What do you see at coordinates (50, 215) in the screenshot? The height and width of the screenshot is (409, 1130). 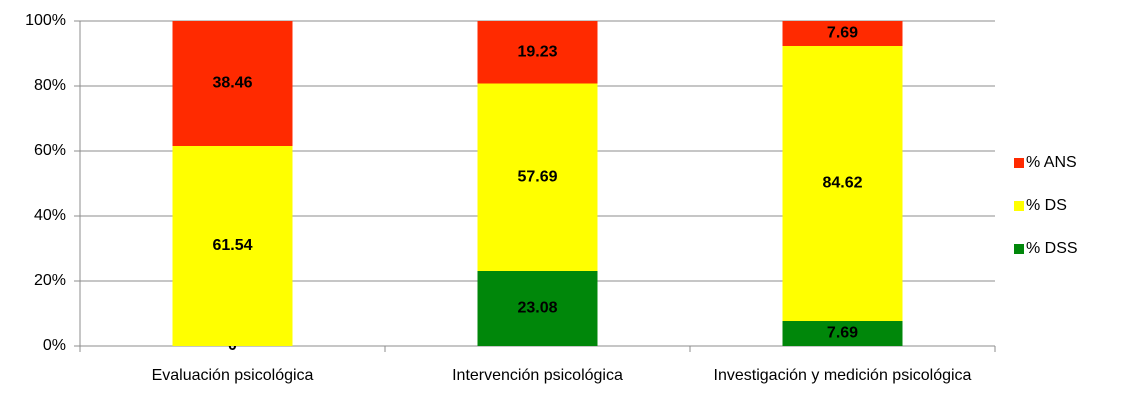 I see `y-tick-label: 40%` at bounding box center [50, 215].